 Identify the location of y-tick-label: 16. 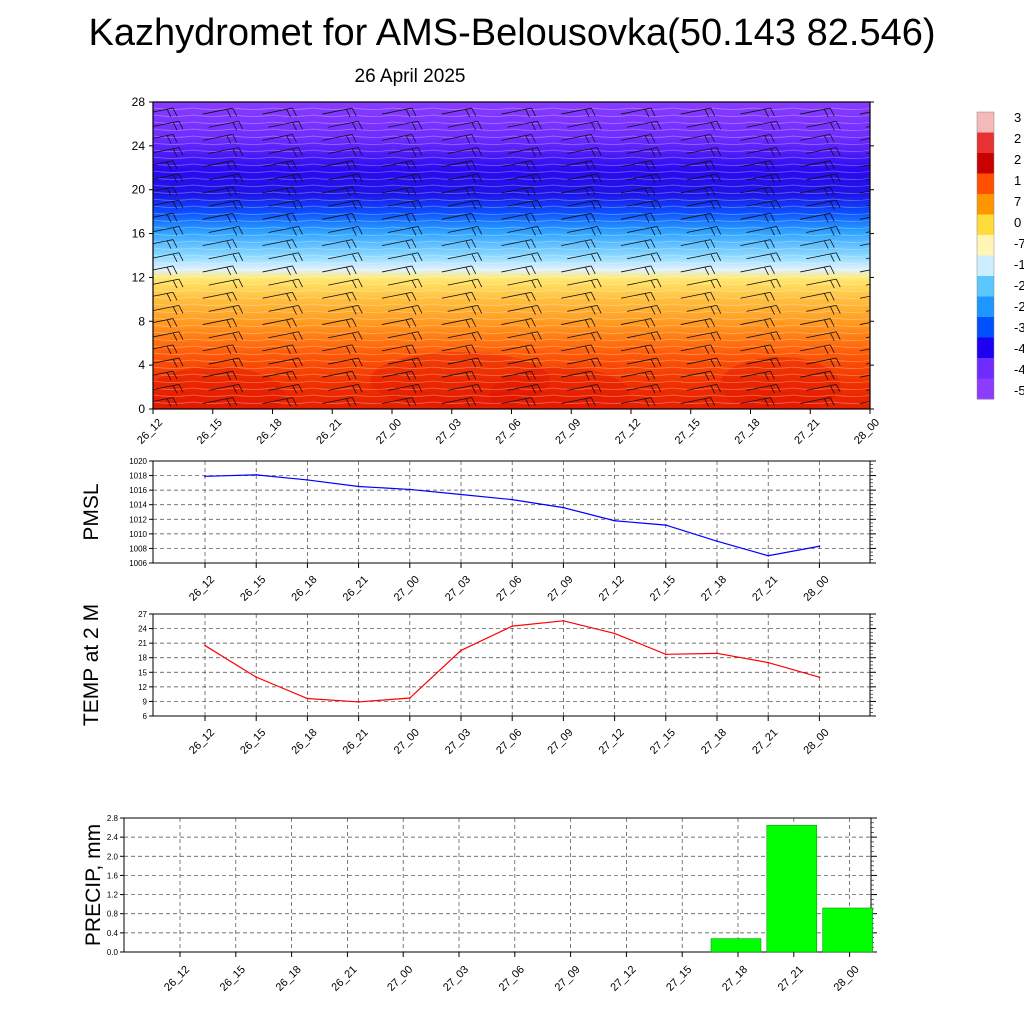
(139, 234).